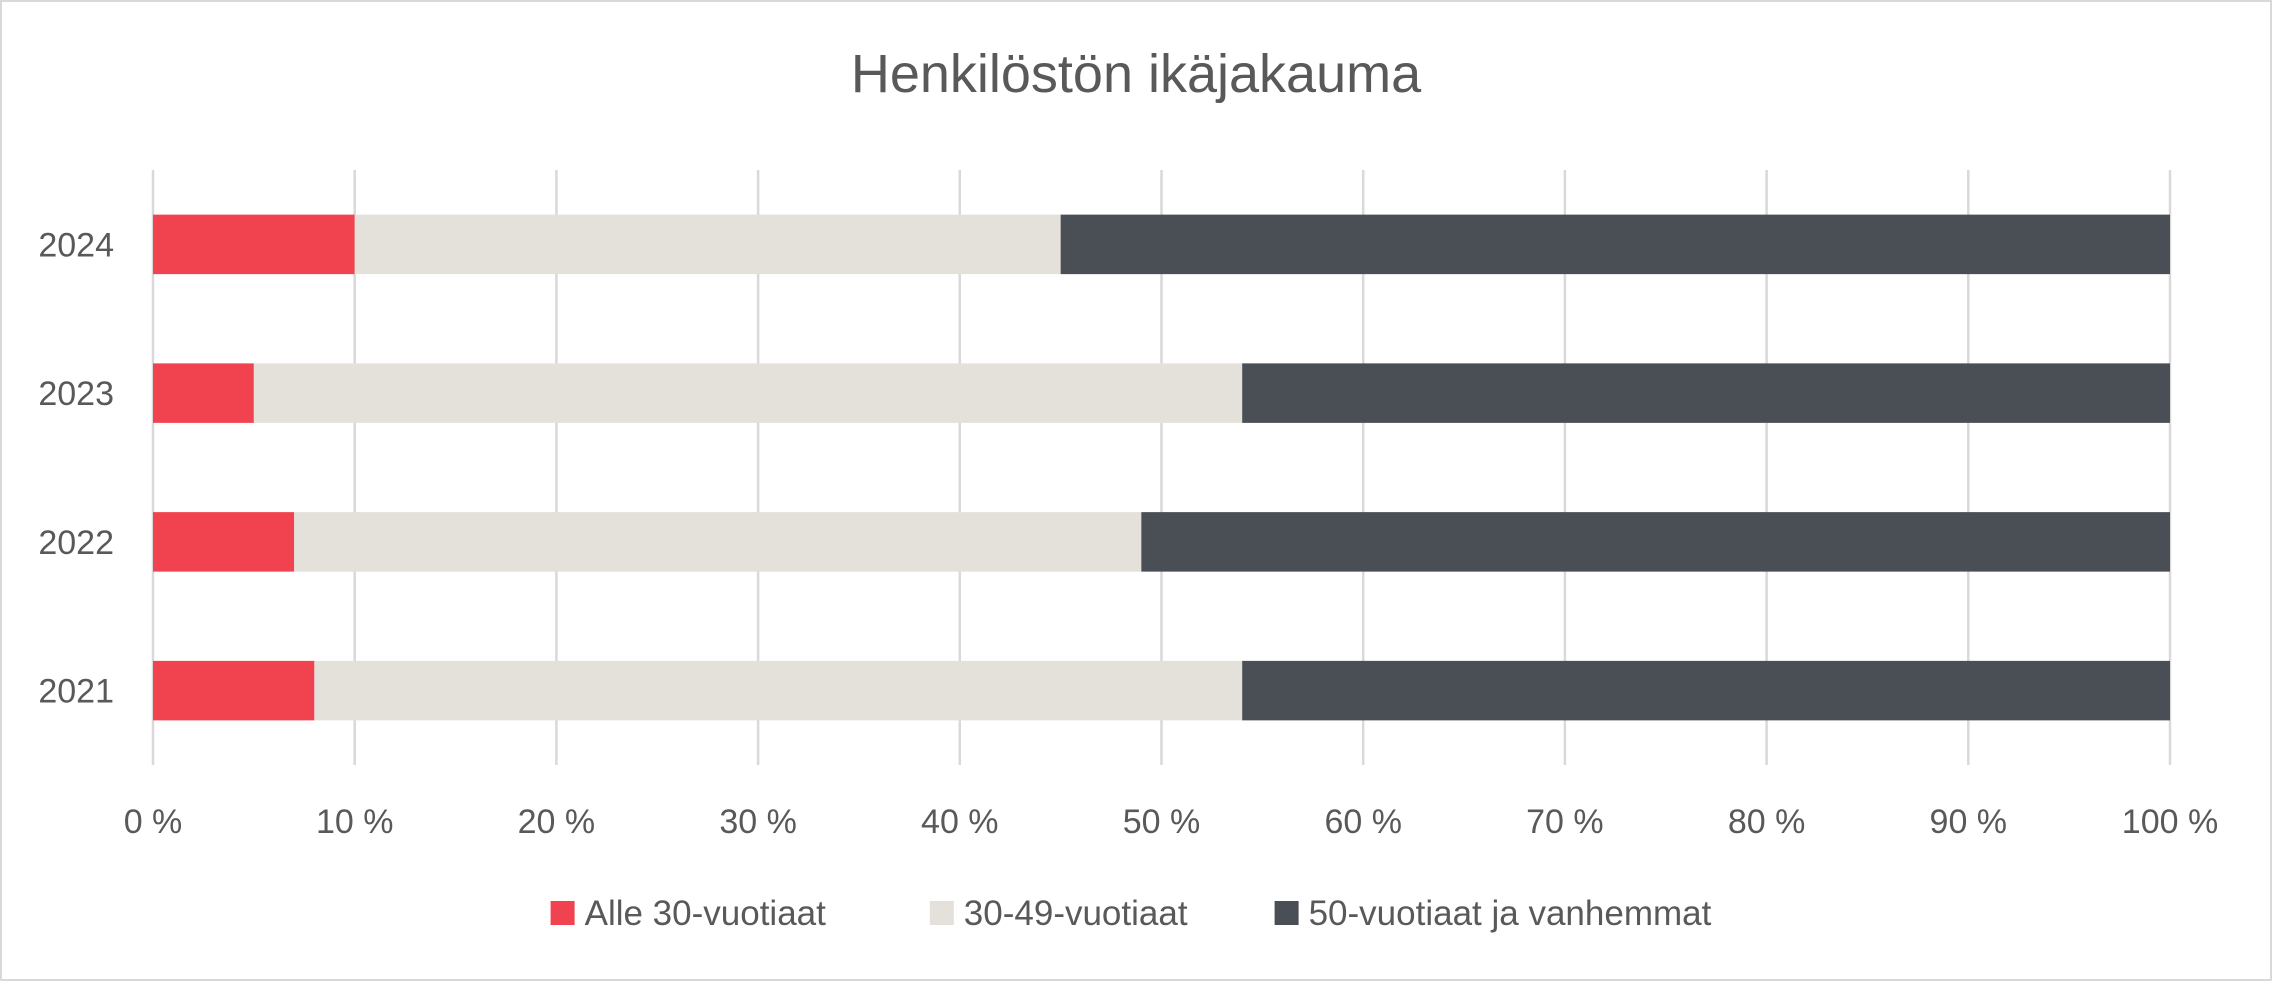  What do you see at coordinates (758, 822) in the screenshot?
I see `x-tick-label: 30 %` at bounding box center [758, 822].